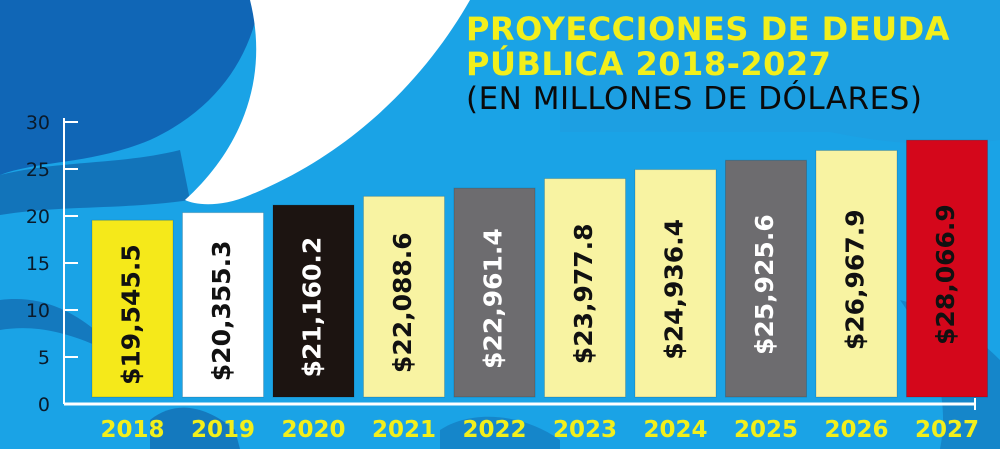 The image size is (1000, 449). I want to click on bar-value-label: $26,967.9, so click(855, 279).